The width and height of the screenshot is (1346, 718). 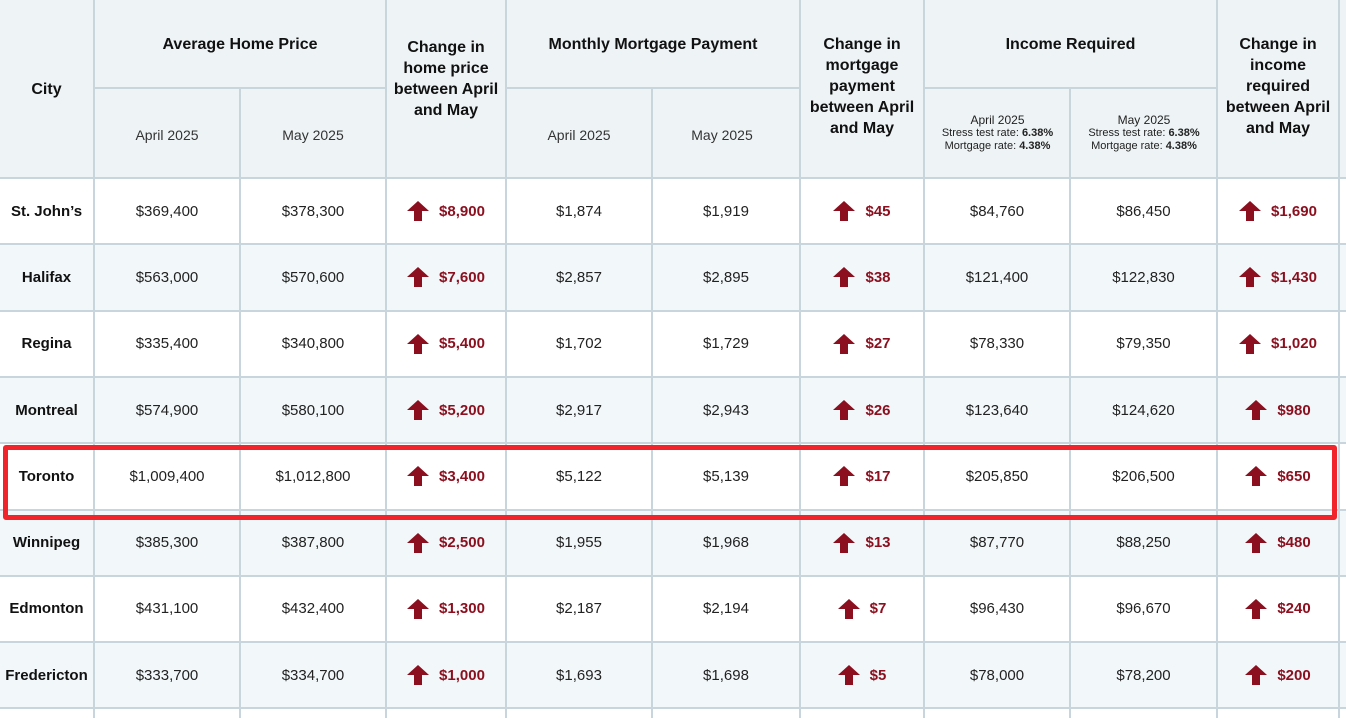 I want to click on income-may-label: May 2025, so click(x=1144, y=119).